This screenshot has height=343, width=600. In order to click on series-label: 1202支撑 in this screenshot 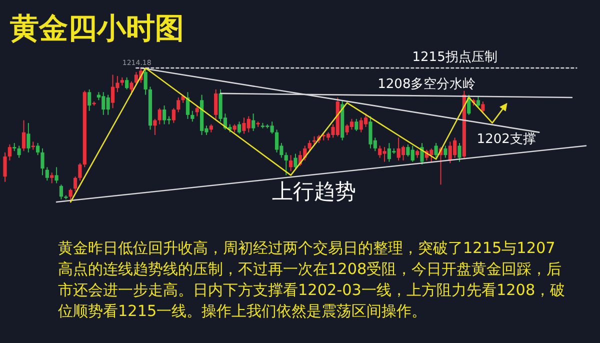, I will do `click(506, 140)`.